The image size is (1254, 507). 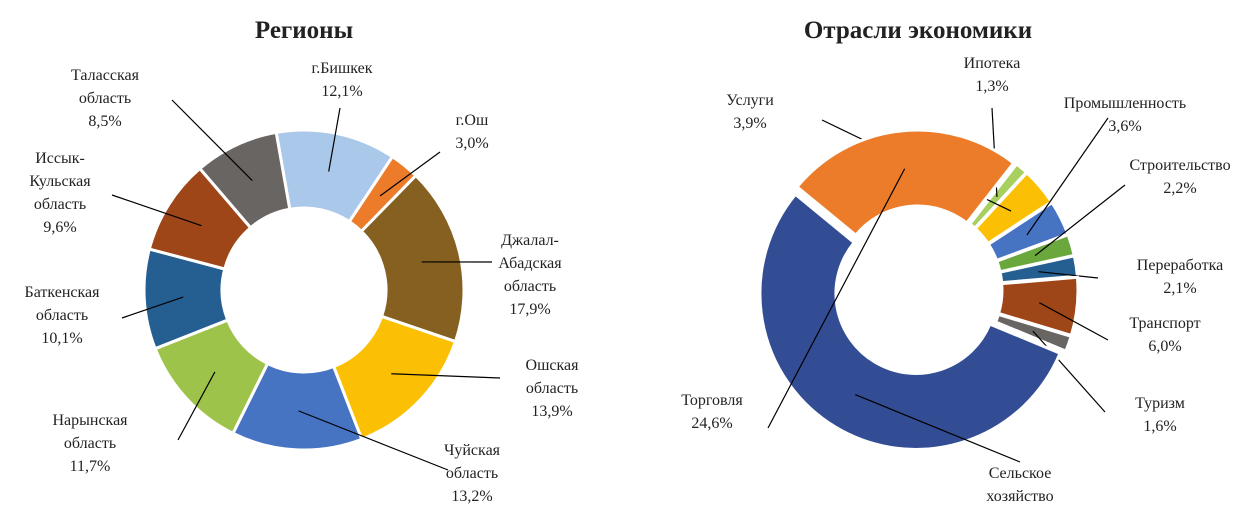 I want to click on label-line: Джалал-, so click(x=530, y=240).